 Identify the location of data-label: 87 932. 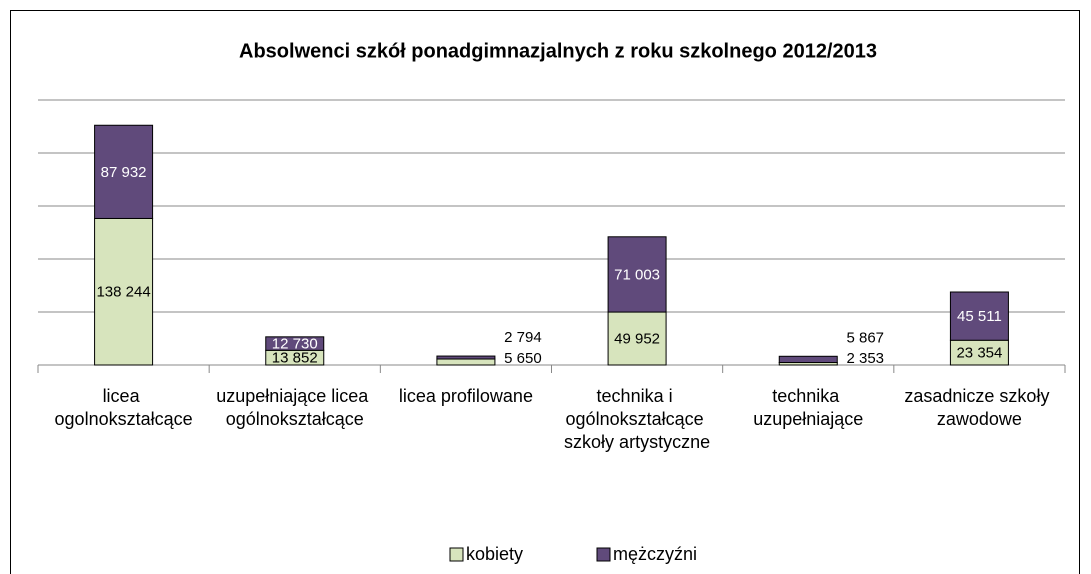
(124, 172).